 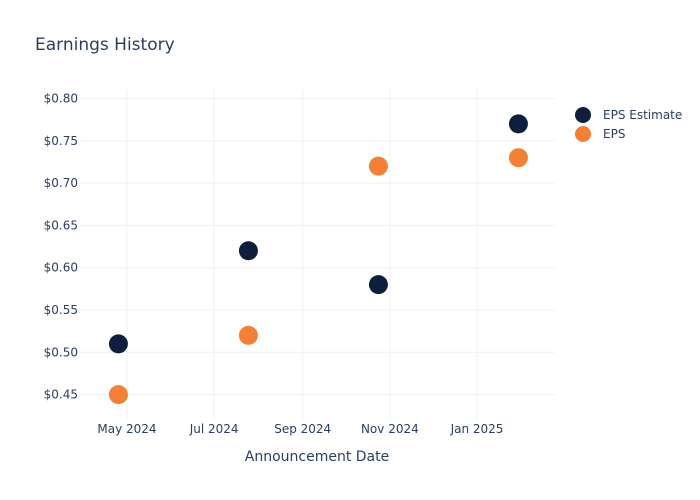 What do you see at coordinates (642, 115) in the screenshot?
I see `legend-label: EPS Estimate` at bounding box center [642, 115].